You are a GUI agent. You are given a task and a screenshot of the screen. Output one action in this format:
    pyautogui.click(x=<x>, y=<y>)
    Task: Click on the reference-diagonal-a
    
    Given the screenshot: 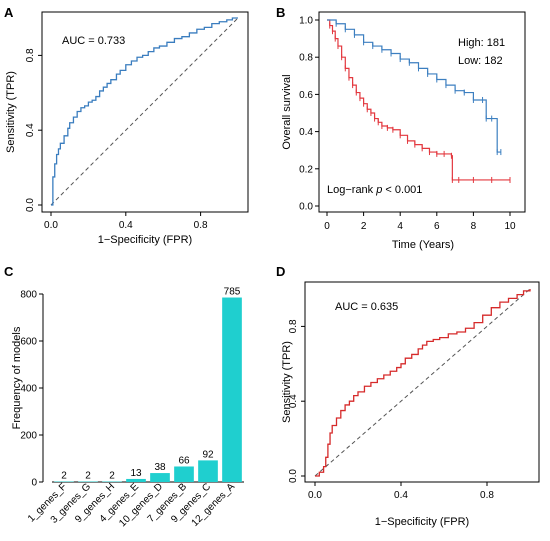 What is the action you would take?
    pyautogui.click(x=144, y=111)
    